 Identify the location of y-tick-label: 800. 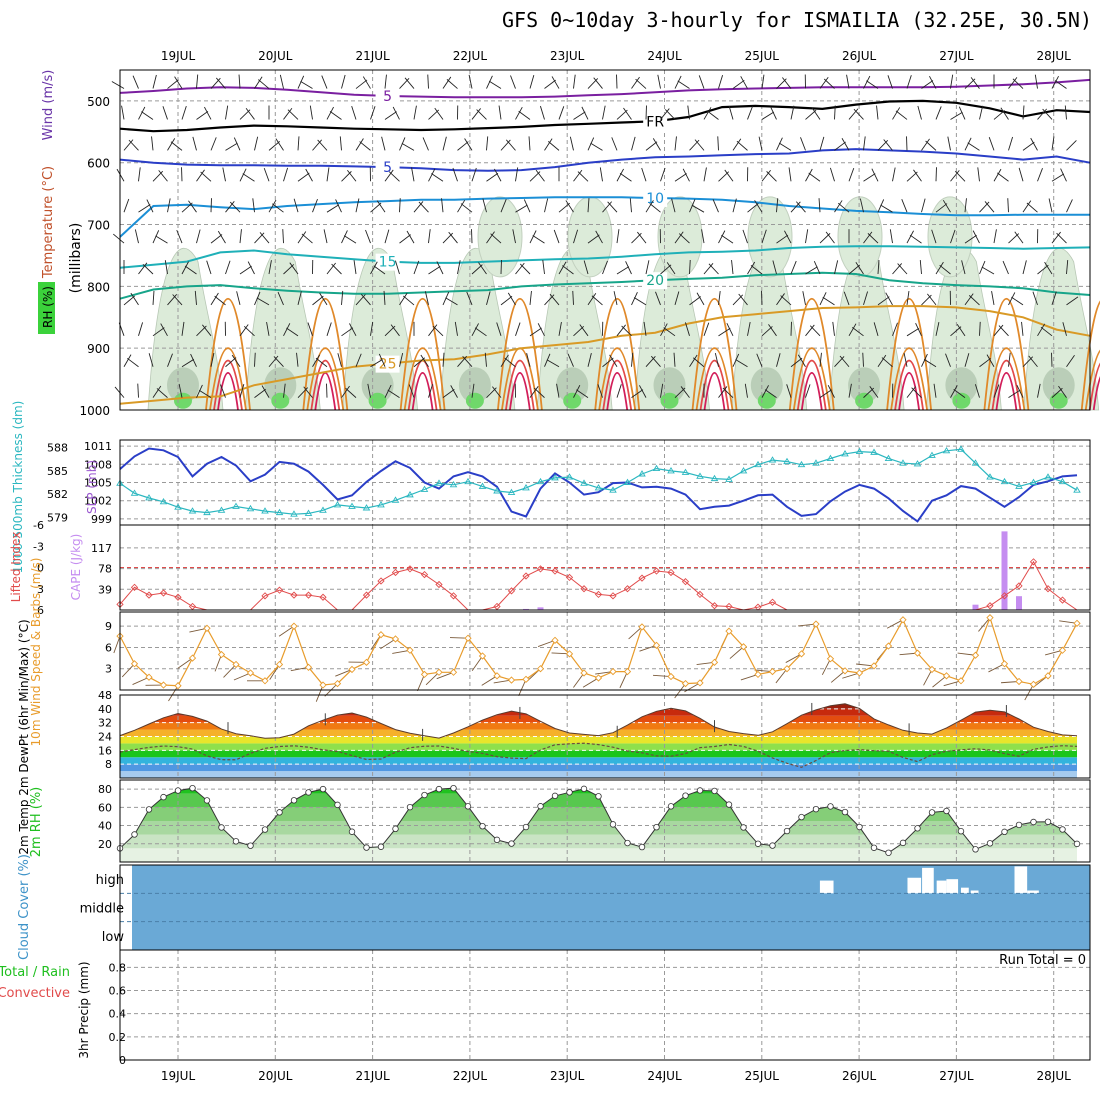
(98, 287).